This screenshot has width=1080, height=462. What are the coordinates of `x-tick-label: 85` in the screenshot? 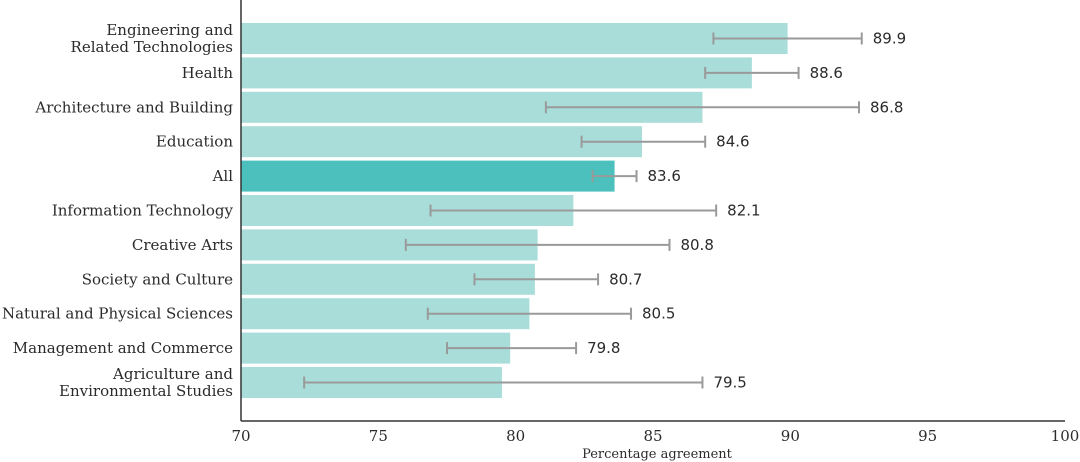 It's located at (652, 436).